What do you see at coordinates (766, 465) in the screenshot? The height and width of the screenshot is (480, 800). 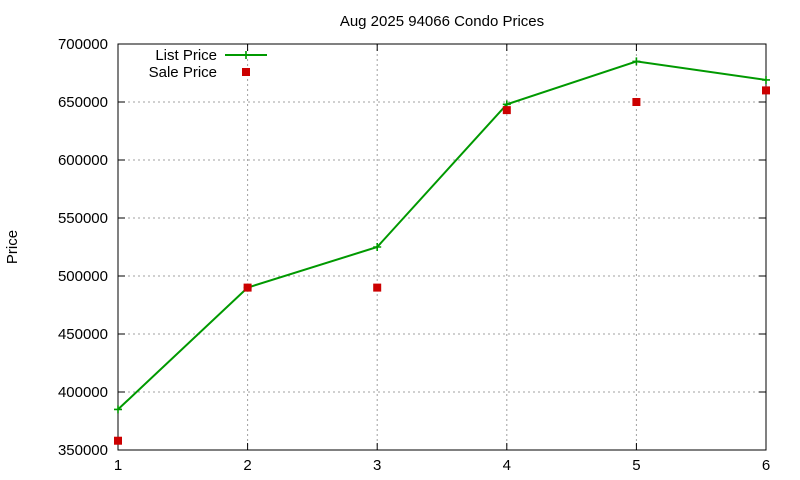 I see `x-tick-label: 6` at bounding box center [766, 465].